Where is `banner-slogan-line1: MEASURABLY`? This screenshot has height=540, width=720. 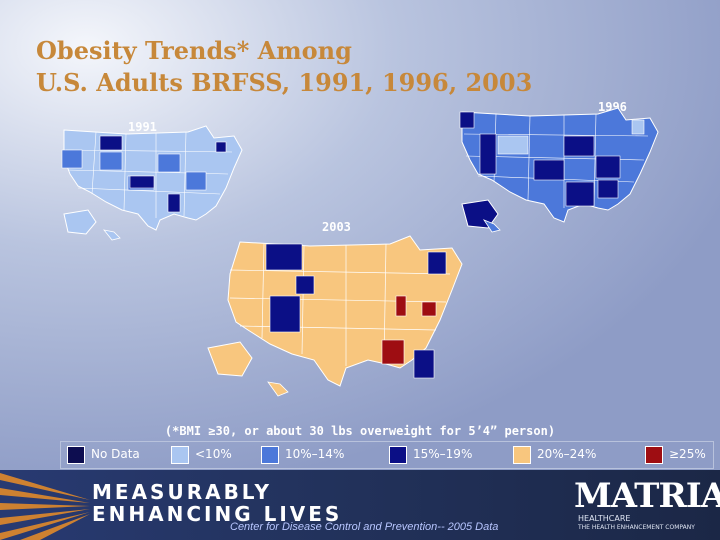 banner-slogan-line1: MEASURABLY is located at coordinates (182, 492).